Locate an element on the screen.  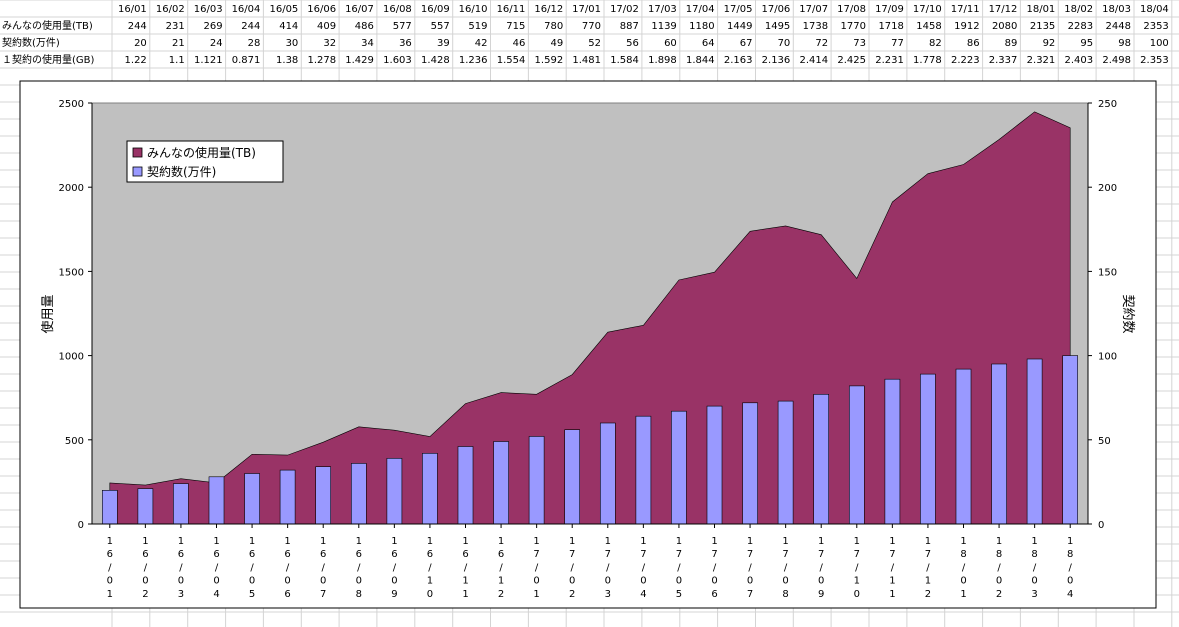
table-cell: 1.22 is located at coordinates (136, 60).